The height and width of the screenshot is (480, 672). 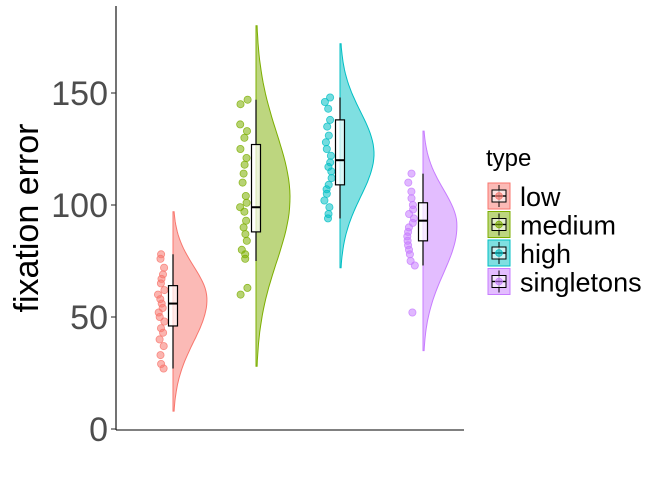 I want to click on density-high, so click(x=357, y=156).